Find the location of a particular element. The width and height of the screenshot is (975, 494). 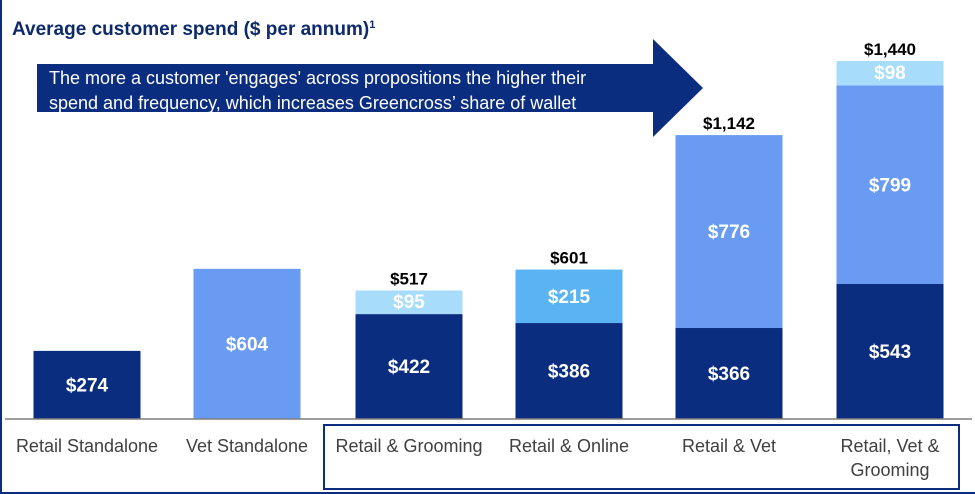

category-label-5-line-1: Retail & Vet is located at coordinates (729, 446).